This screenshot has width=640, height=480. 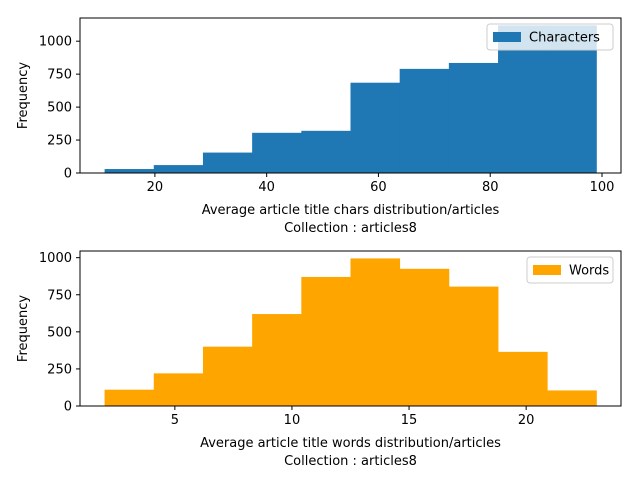 I want to click on x-tick-label: 5, so click(x=175, y=420).